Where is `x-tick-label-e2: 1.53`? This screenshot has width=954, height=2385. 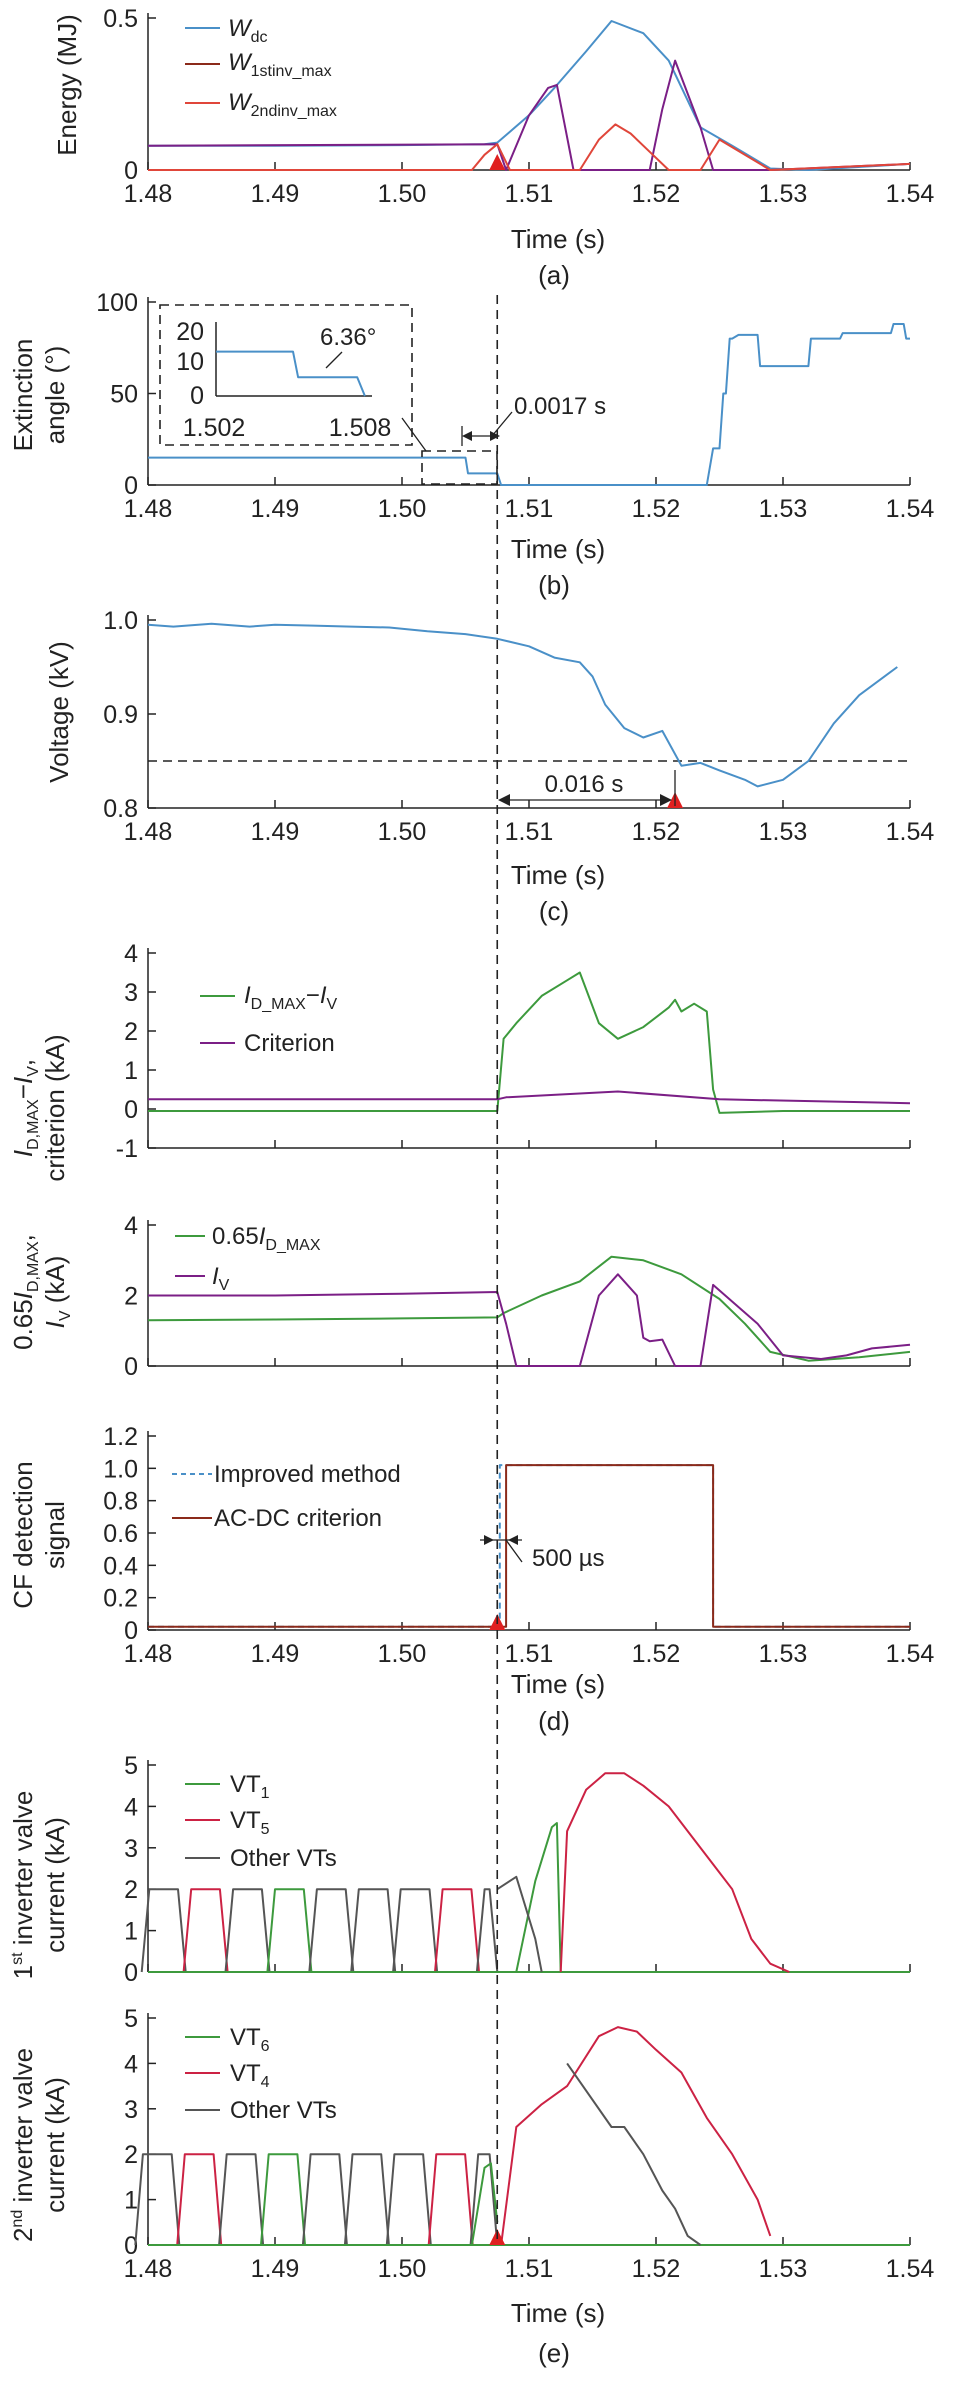 x-tick-label-e2: 1.53 is located at coordinates (783, 2269).